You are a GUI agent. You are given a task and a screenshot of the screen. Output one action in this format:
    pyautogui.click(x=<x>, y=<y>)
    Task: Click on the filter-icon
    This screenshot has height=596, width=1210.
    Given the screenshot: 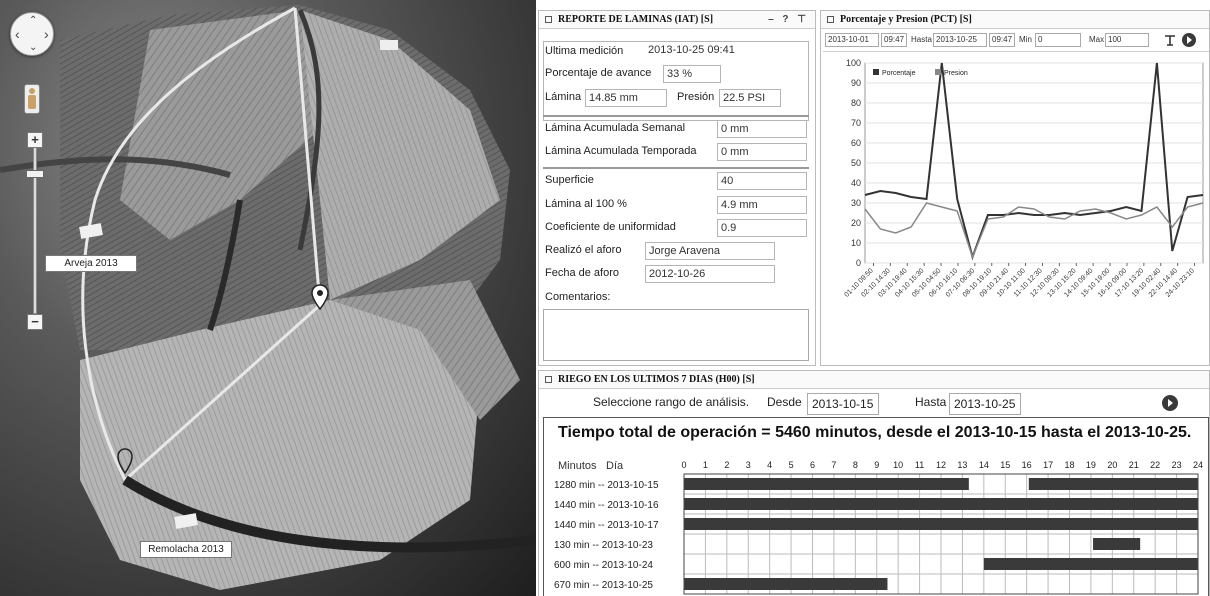 What is the action you would take?
    pyautogui.click(x=1170, y=40)
    